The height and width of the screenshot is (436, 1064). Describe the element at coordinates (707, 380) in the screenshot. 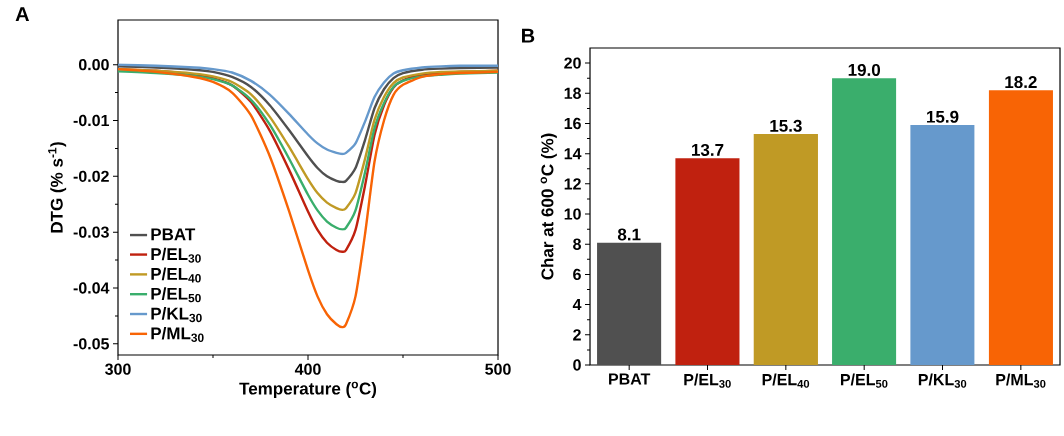

I see `x-tick-label: P/EL$_{30}$` at that location.